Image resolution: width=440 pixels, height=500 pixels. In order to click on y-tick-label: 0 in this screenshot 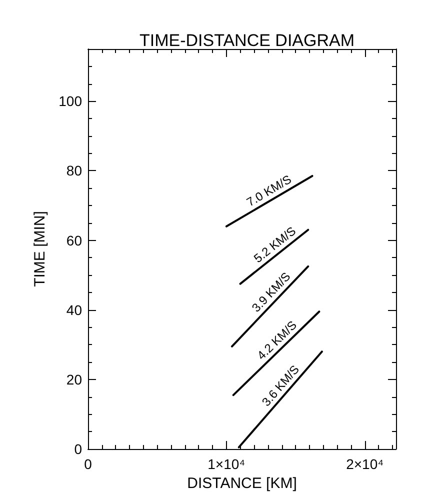, I will do `click(78, 449)`.